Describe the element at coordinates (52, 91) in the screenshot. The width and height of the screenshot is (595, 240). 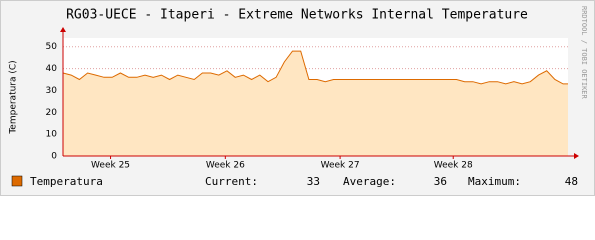
I see `y-tick-label: 30` at that location.